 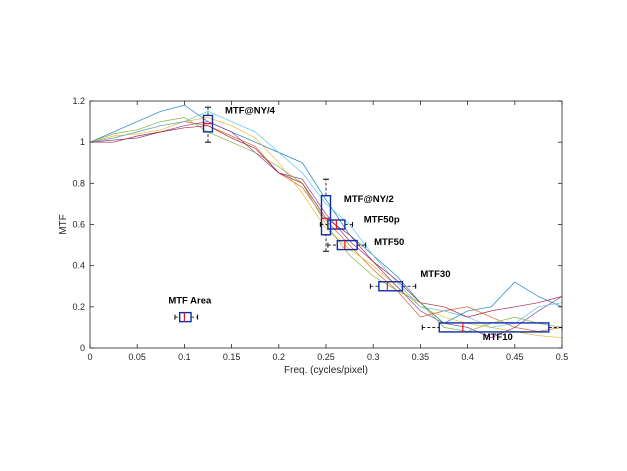 I want to click on boxplot-mtf50, so click(x=347, y=245).